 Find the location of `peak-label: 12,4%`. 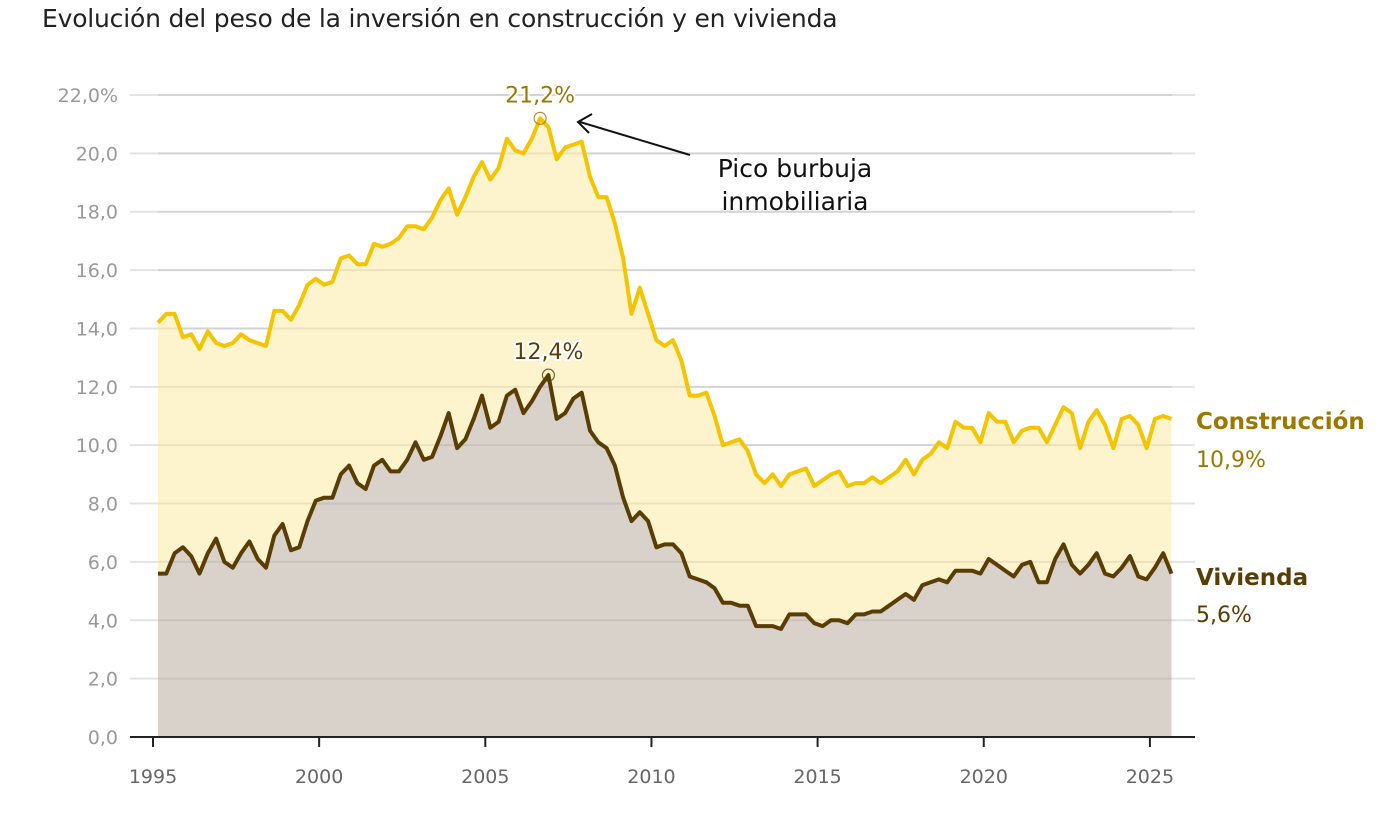

peak-label: 12,4% is located at coordinates (548, 352).